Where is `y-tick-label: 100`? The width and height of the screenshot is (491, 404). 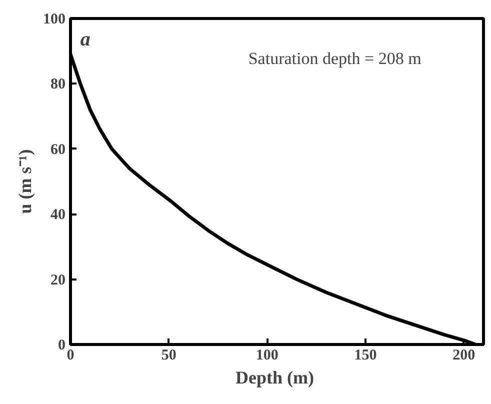
y-tick-label: 100 is located at coordinates (54, 20).